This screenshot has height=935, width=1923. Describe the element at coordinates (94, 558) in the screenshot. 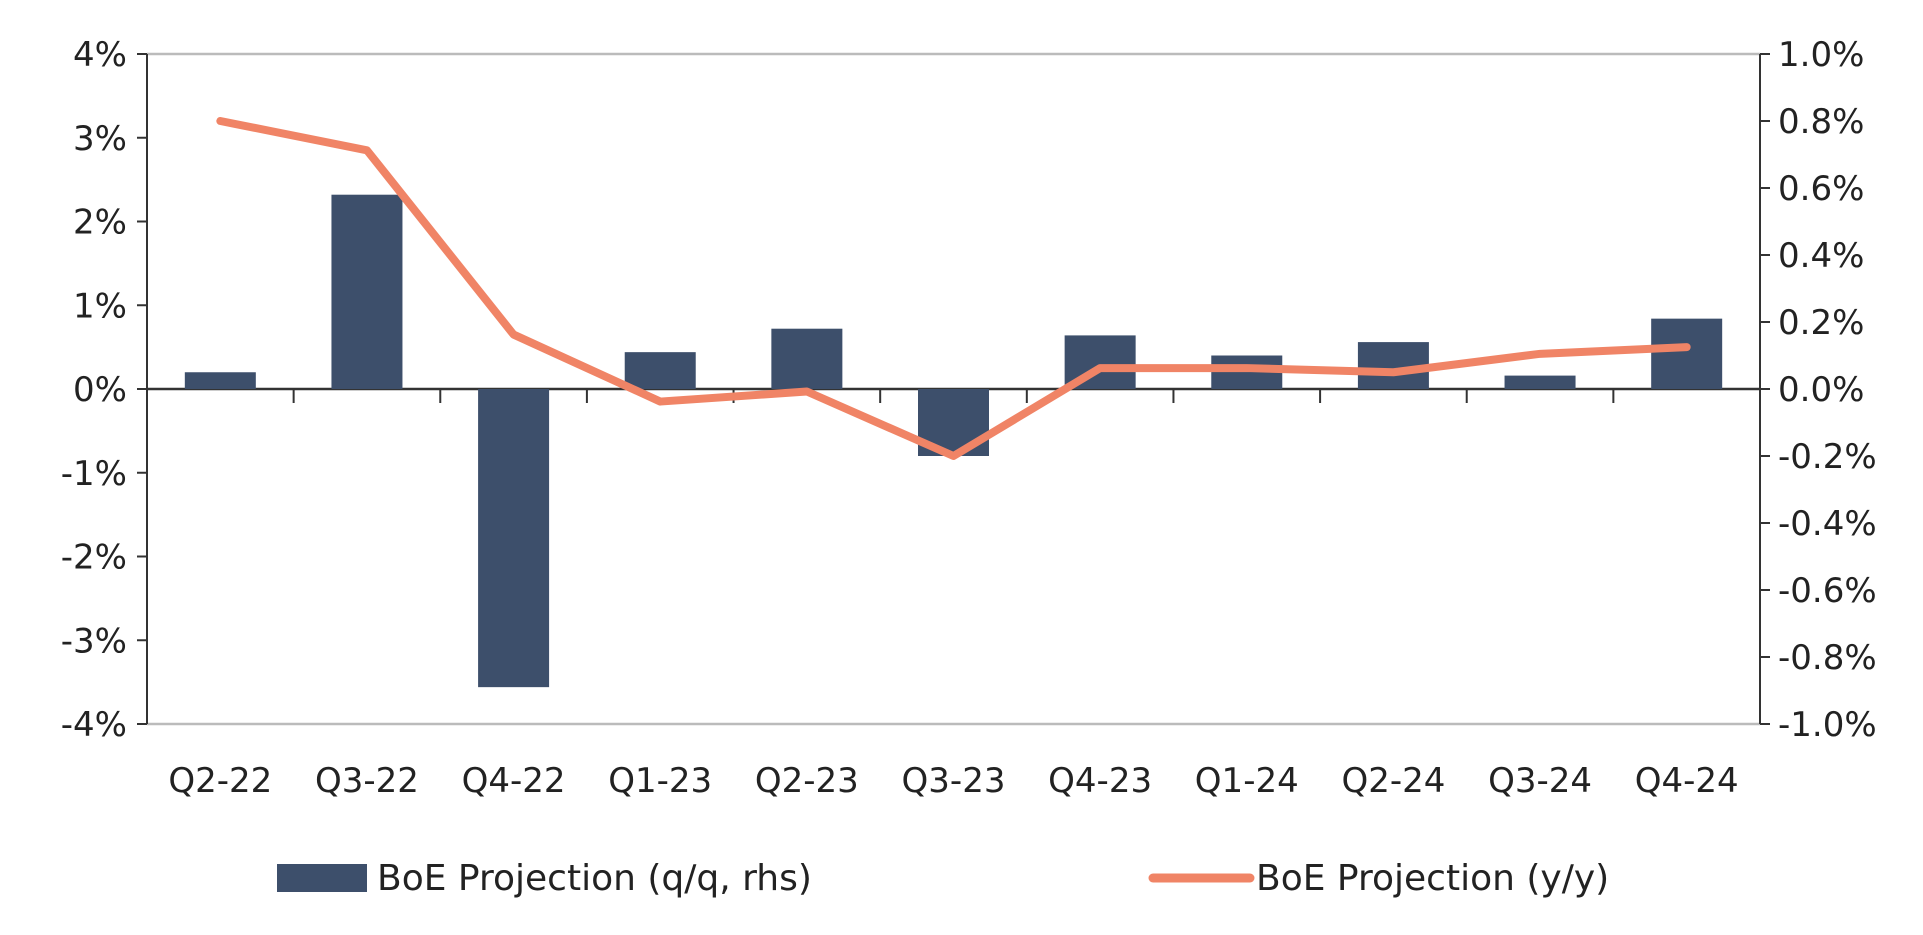

I see `left-tick-label: -2%` at that location.